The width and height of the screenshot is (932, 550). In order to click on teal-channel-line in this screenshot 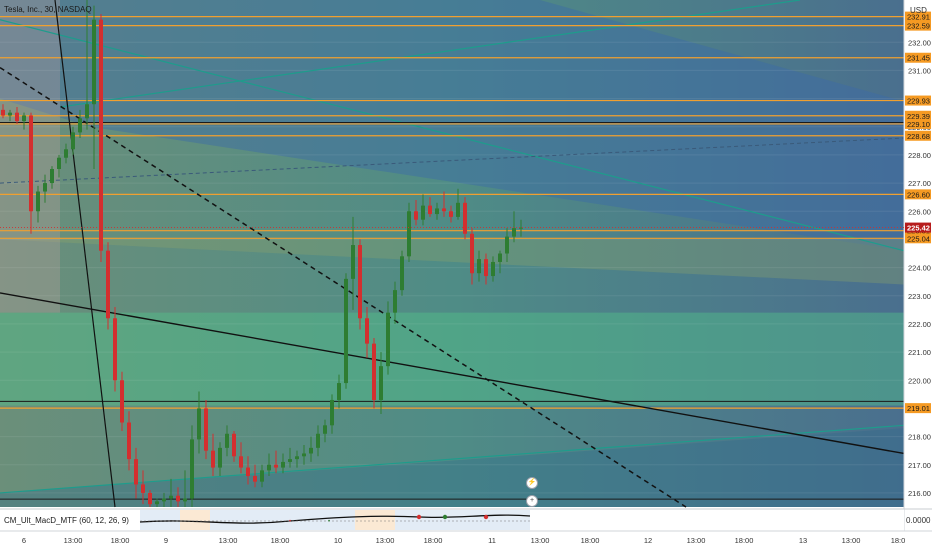, I will do `click(452, 459)`.